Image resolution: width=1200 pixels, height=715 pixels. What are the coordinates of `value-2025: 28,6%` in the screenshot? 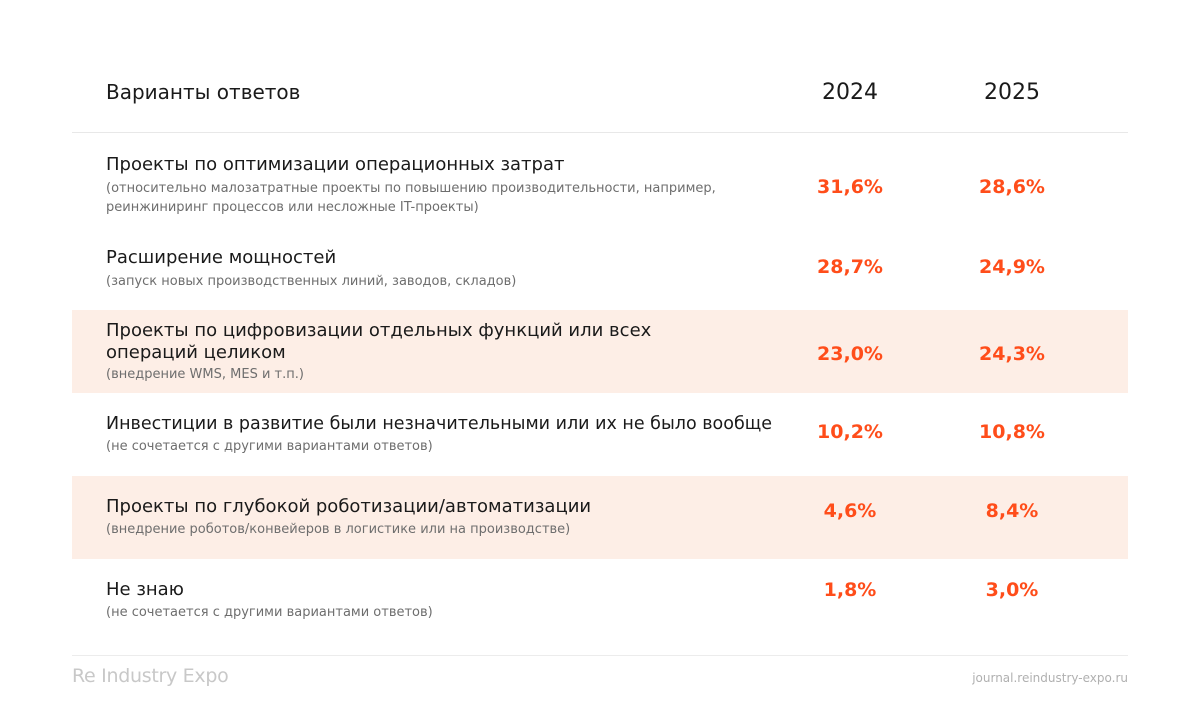 It's located at (1012, 187).